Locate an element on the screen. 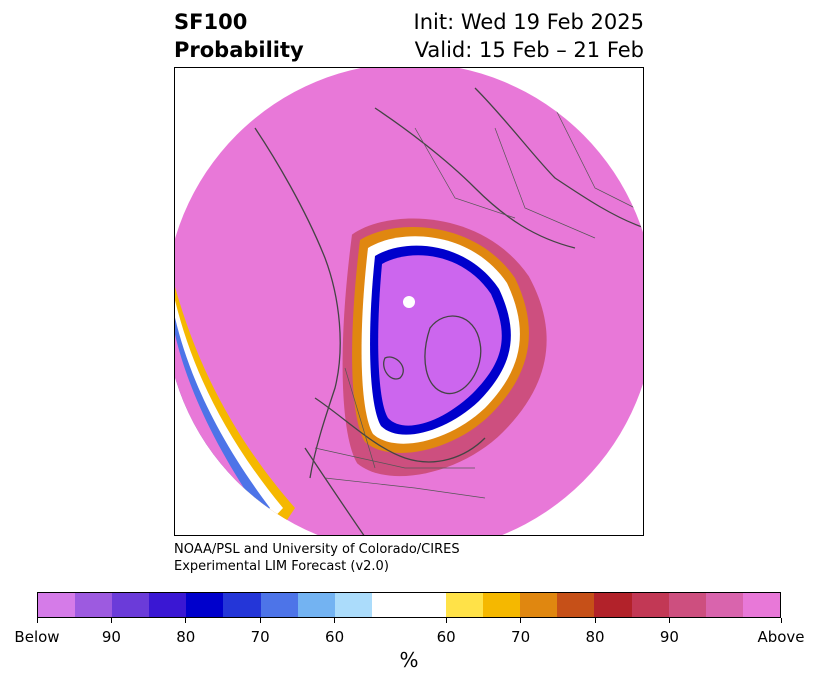 The width and height of the screenshot is (819, 686). product-name: Probability is located at coordinates (239, 50).